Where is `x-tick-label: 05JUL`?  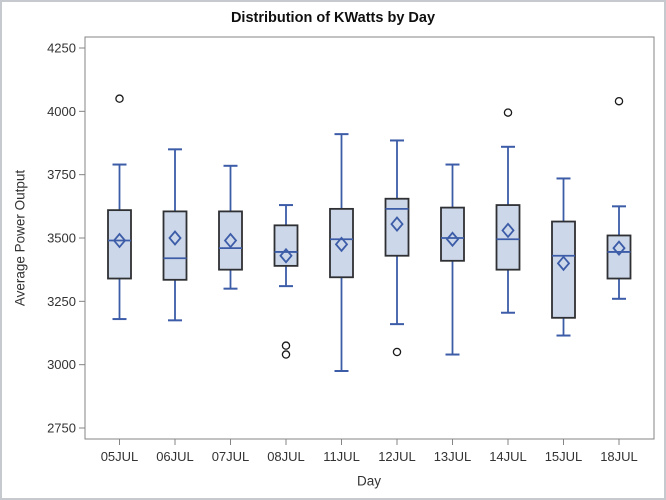
x-tick-label: 05JUL is located at coordinates (120, 456).